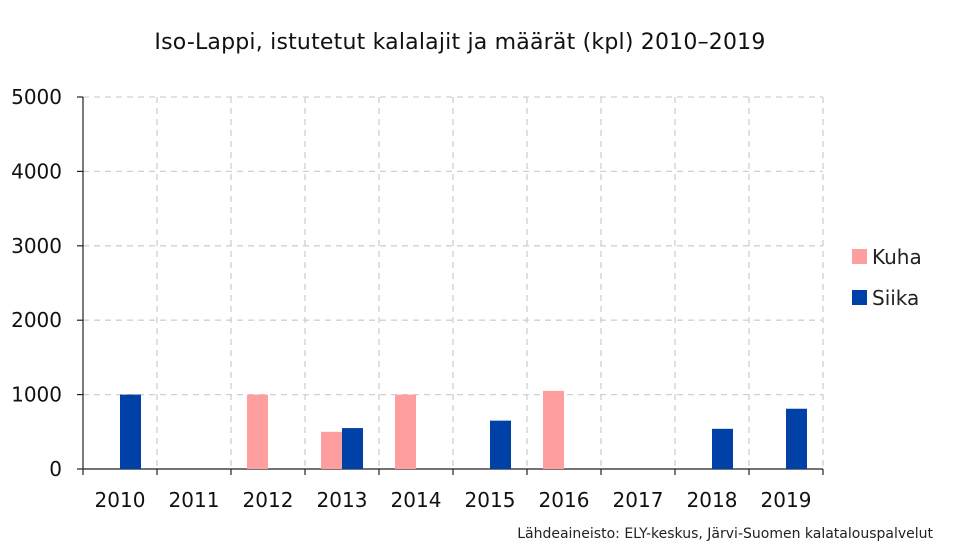 The width and height of the screenshot is (960, 554). What do you see at coordinates (36, 283) in the screenshot?
I see `y-tick-labels: 0 1000 2000 3000 4000 5000` at bounding box center [36, 283].